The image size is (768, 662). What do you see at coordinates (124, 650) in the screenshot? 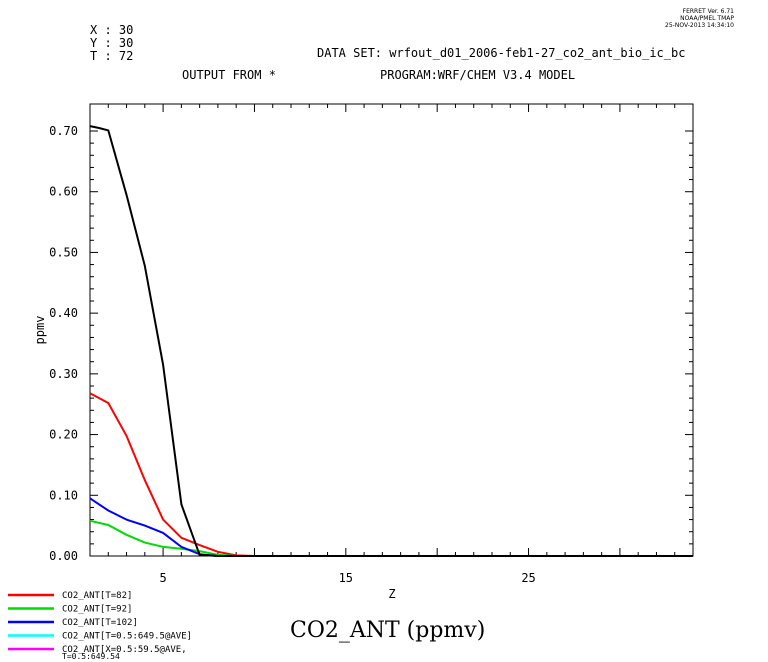
I see `legend-label-4: CO2_ANT[X=0.5:59.5@AVE,` at bounding box center [124, 650].